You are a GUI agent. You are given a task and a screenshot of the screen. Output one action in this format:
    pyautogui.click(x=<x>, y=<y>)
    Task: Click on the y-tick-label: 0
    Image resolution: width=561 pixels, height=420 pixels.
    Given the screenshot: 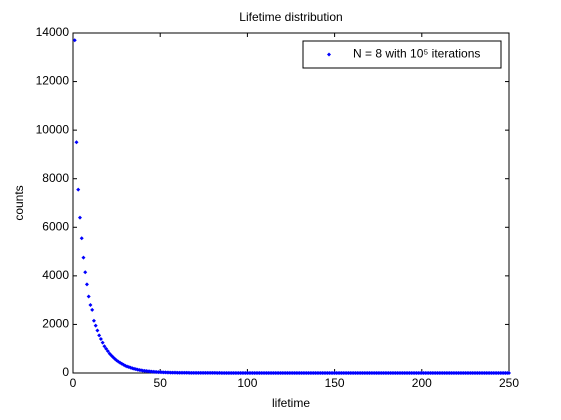 What is the action you would take?
    pyautogui.click(x=65, y=372)
    